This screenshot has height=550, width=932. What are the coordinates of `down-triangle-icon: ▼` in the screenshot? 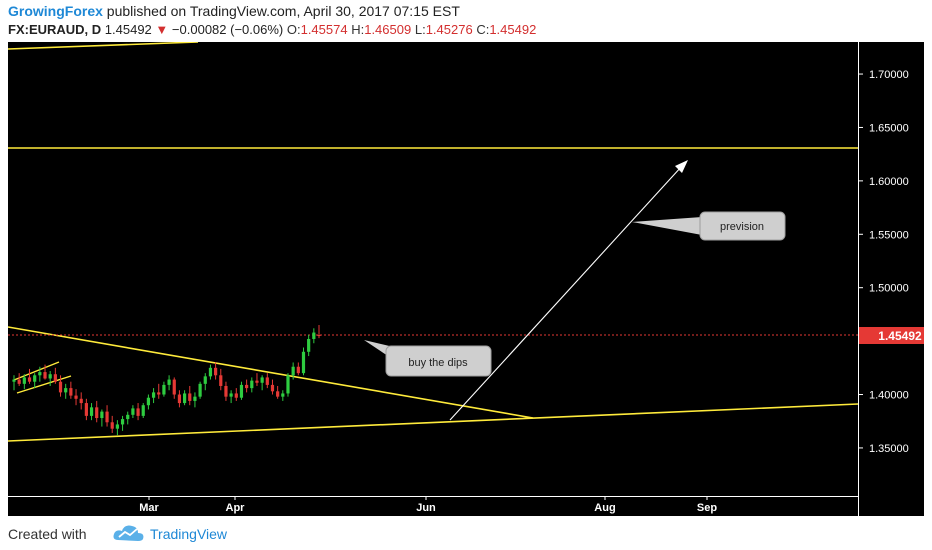 It's located at (162, 29).